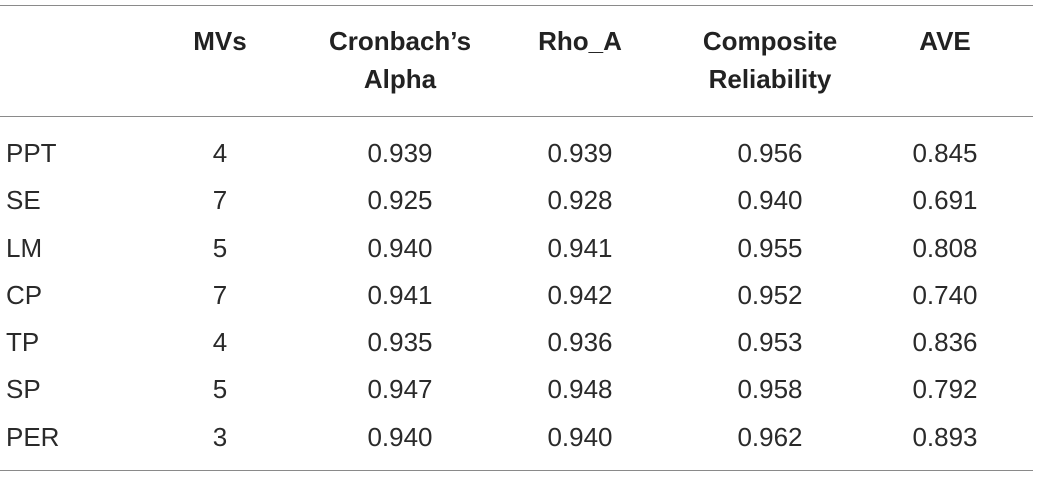 The height and width of the screenshot is (477, 1040). I want to click on cell-cronbachs-alpha: 0.939, so click(400, 153).